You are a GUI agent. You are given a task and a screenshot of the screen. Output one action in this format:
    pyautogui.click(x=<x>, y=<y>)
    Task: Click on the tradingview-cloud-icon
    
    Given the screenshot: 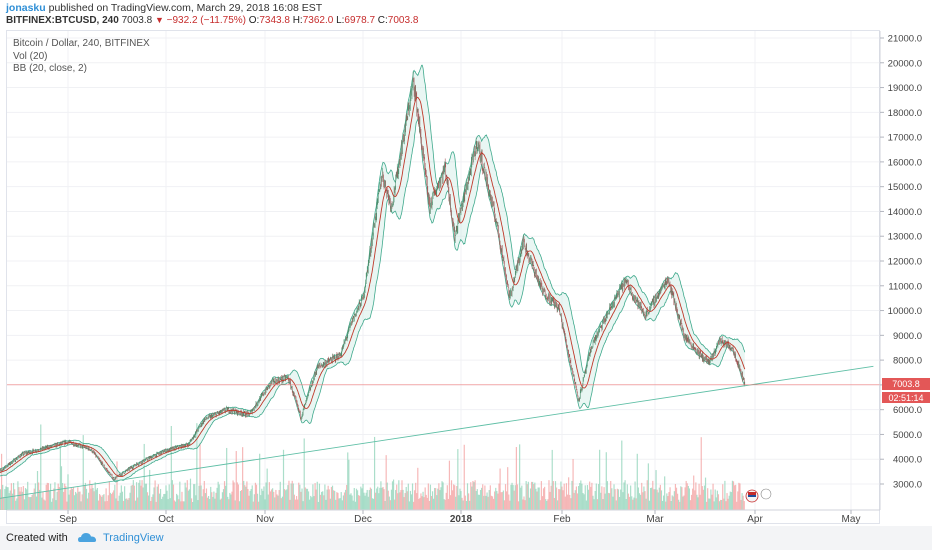 What is the action you would take?
    pyautogui.click(x=87, y=537)
    